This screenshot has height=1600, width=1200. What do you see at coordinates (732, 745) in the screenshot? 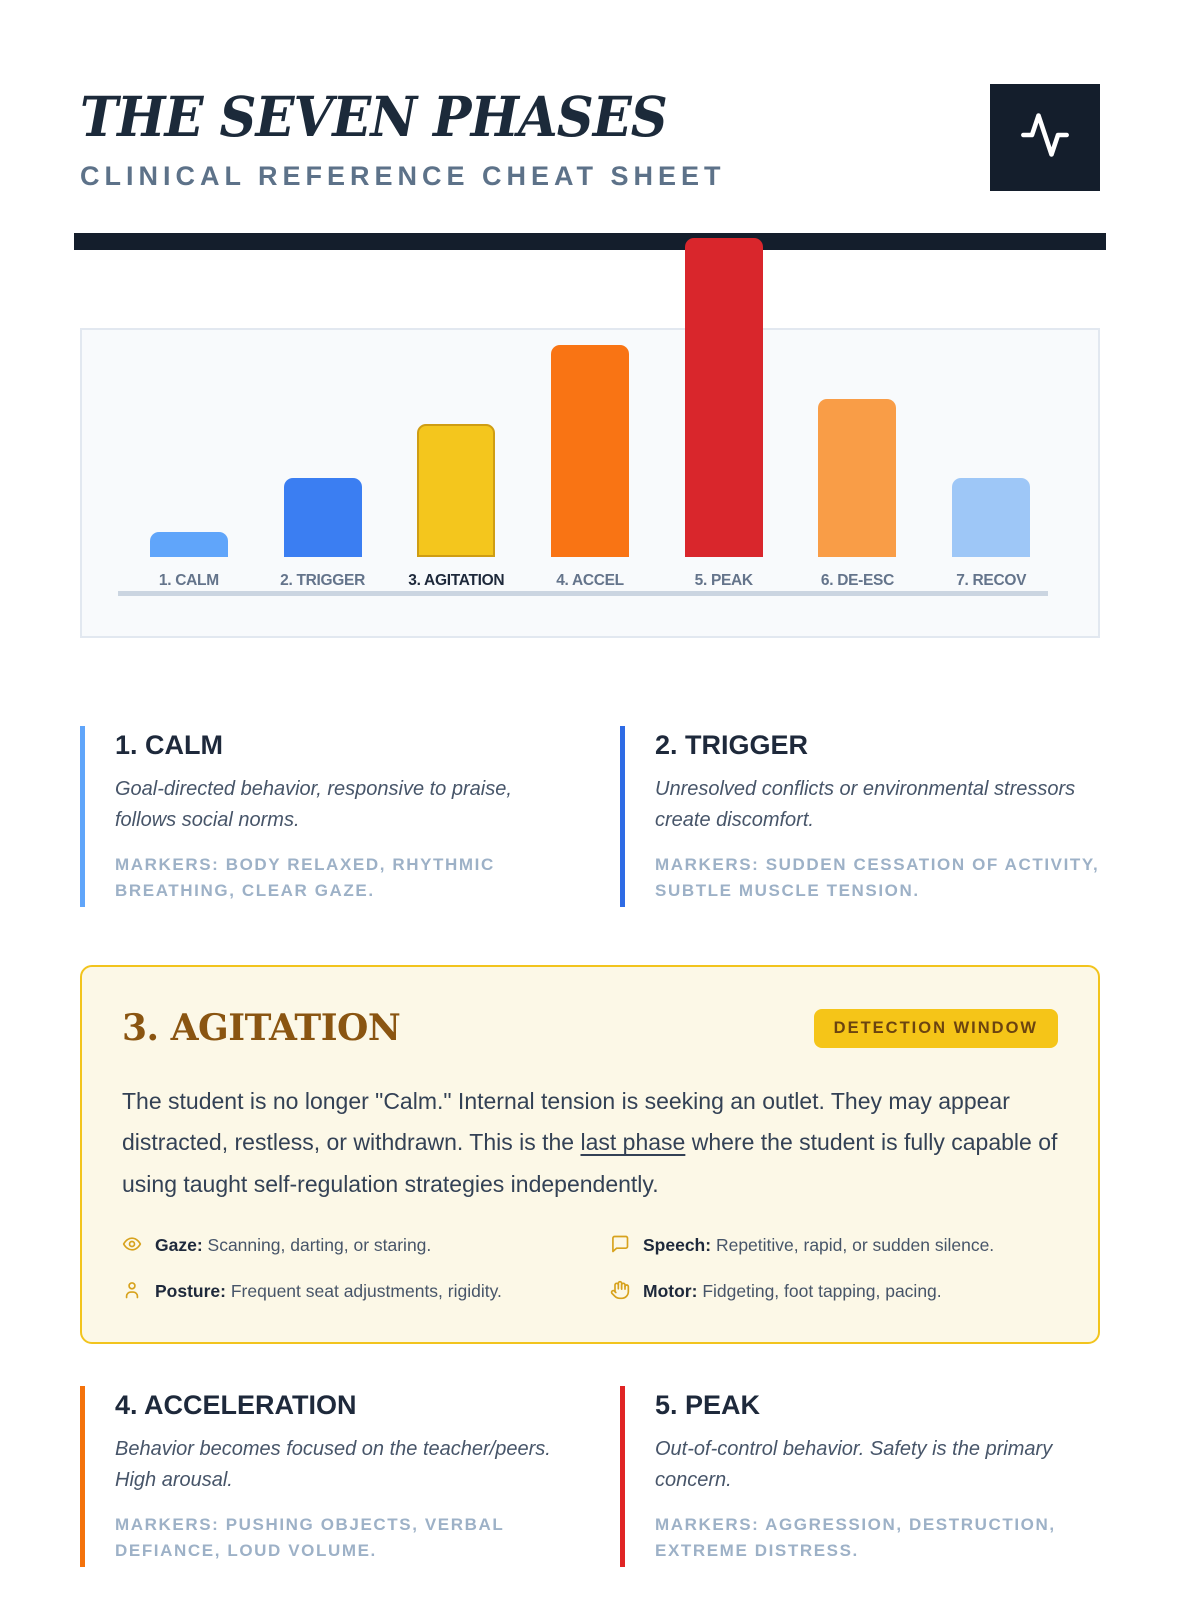
I see `phase-title: 2. TRIGGER` at bounding box center [732, 745].